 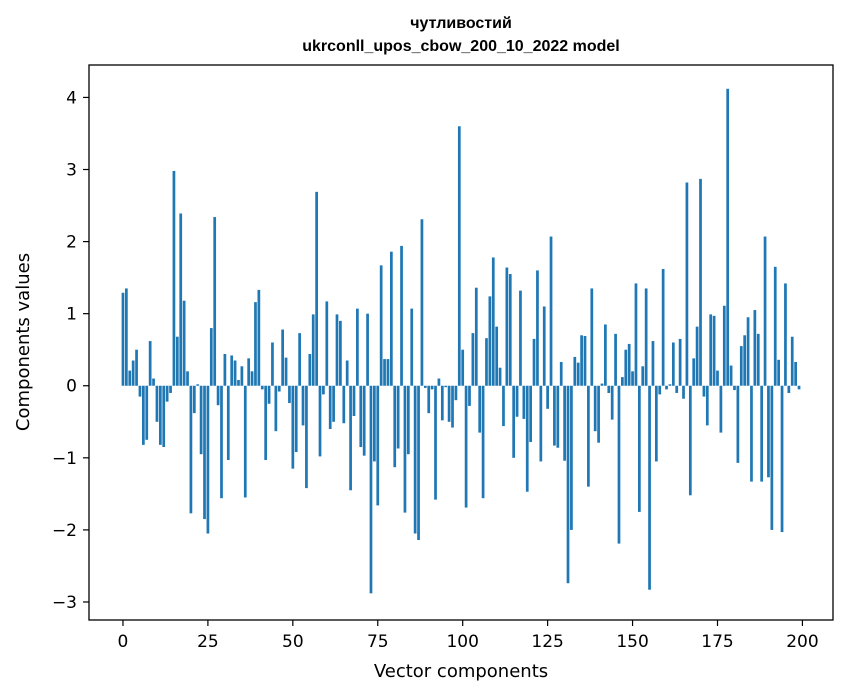 What do you see at coordinates (71, 98) in the screenshot?
I see `y-tick-label: 4` at bounding box center [71, 98].